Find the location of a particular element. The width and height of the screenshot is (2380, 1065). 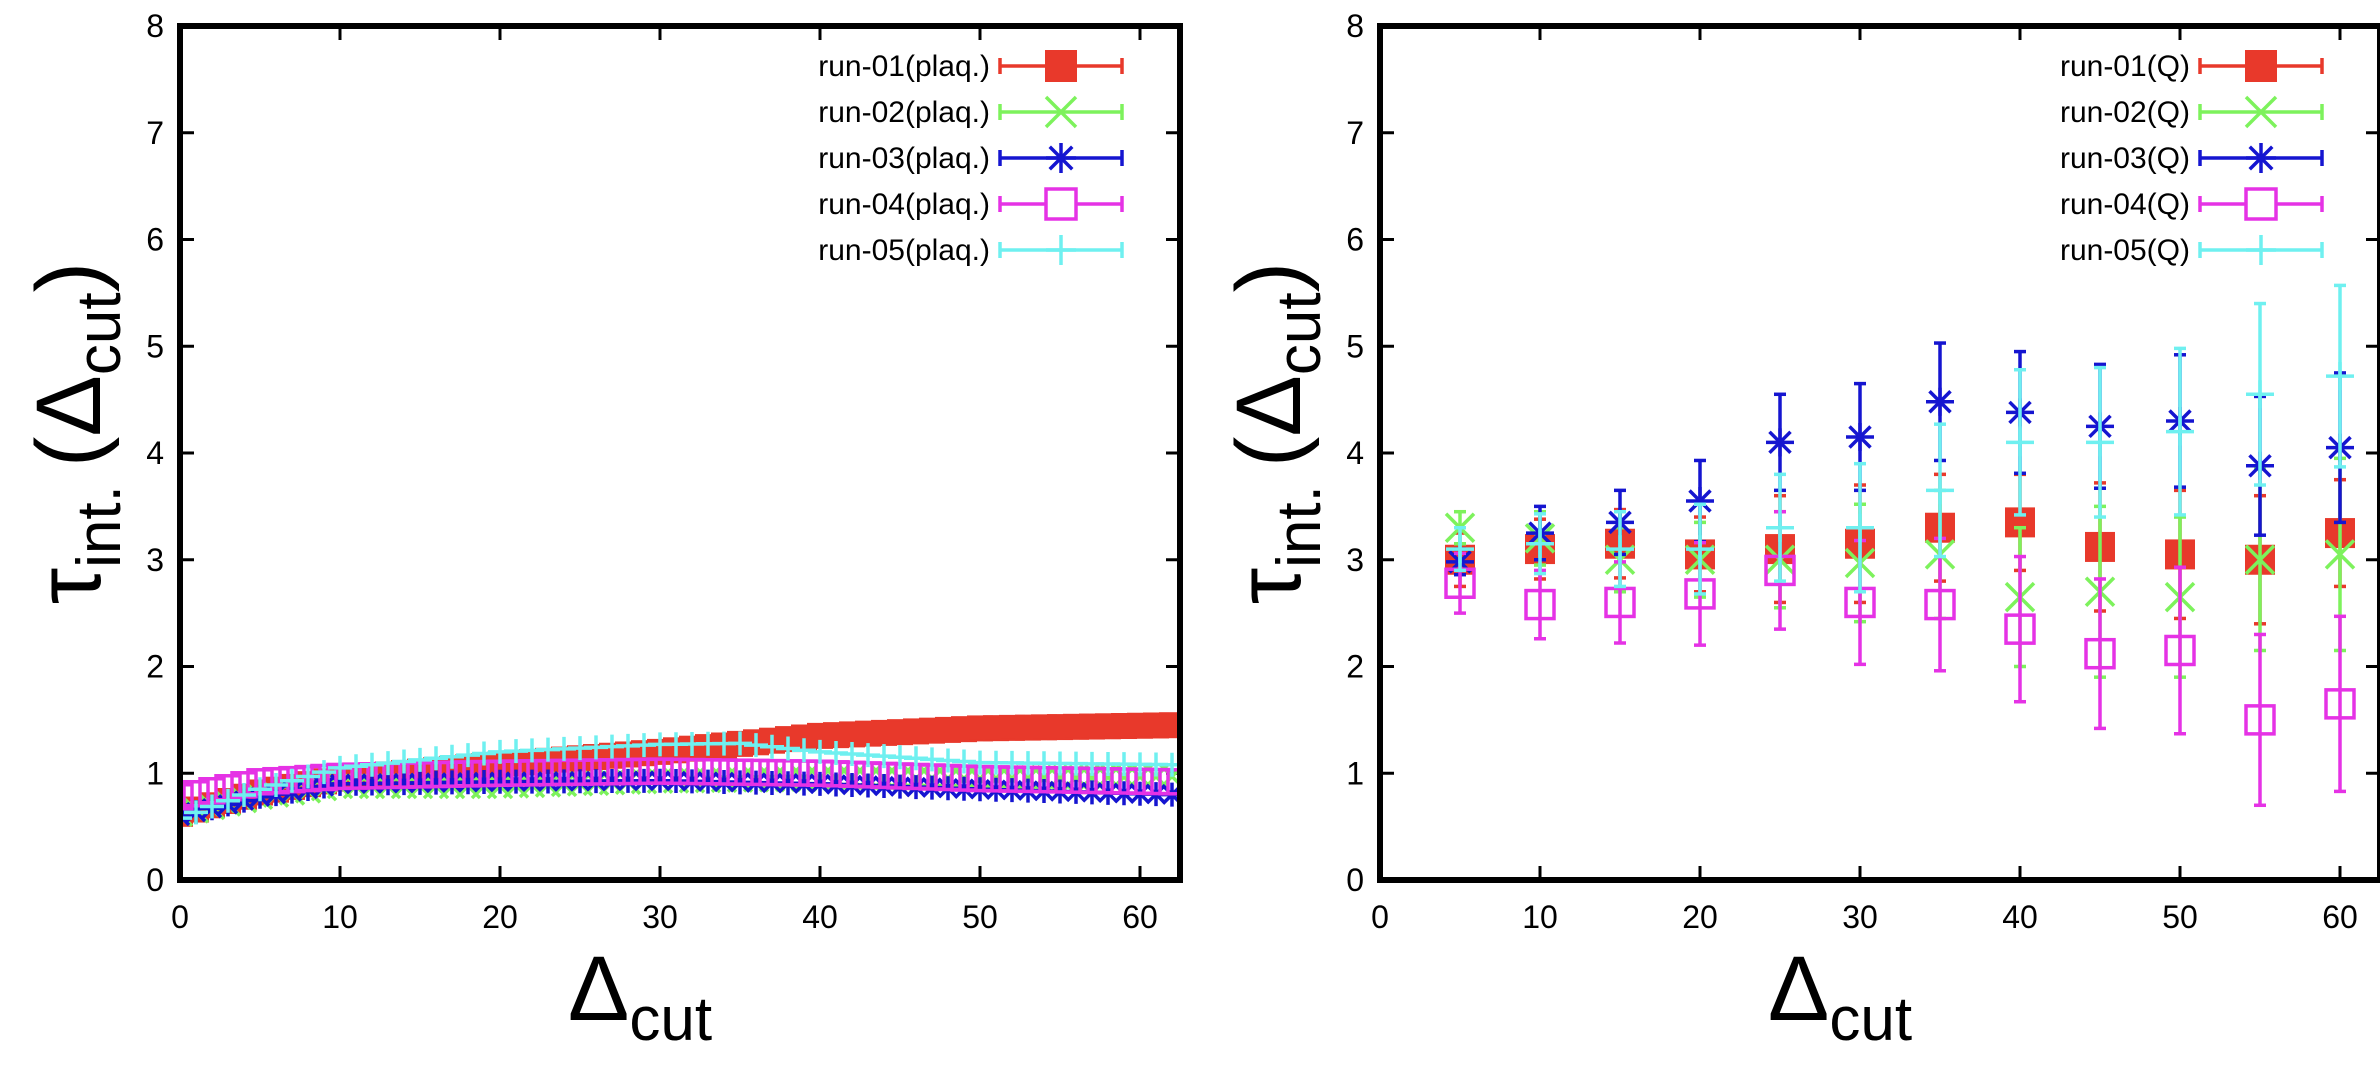

y-tick-label: 6 is located at coordinates (155, 240).